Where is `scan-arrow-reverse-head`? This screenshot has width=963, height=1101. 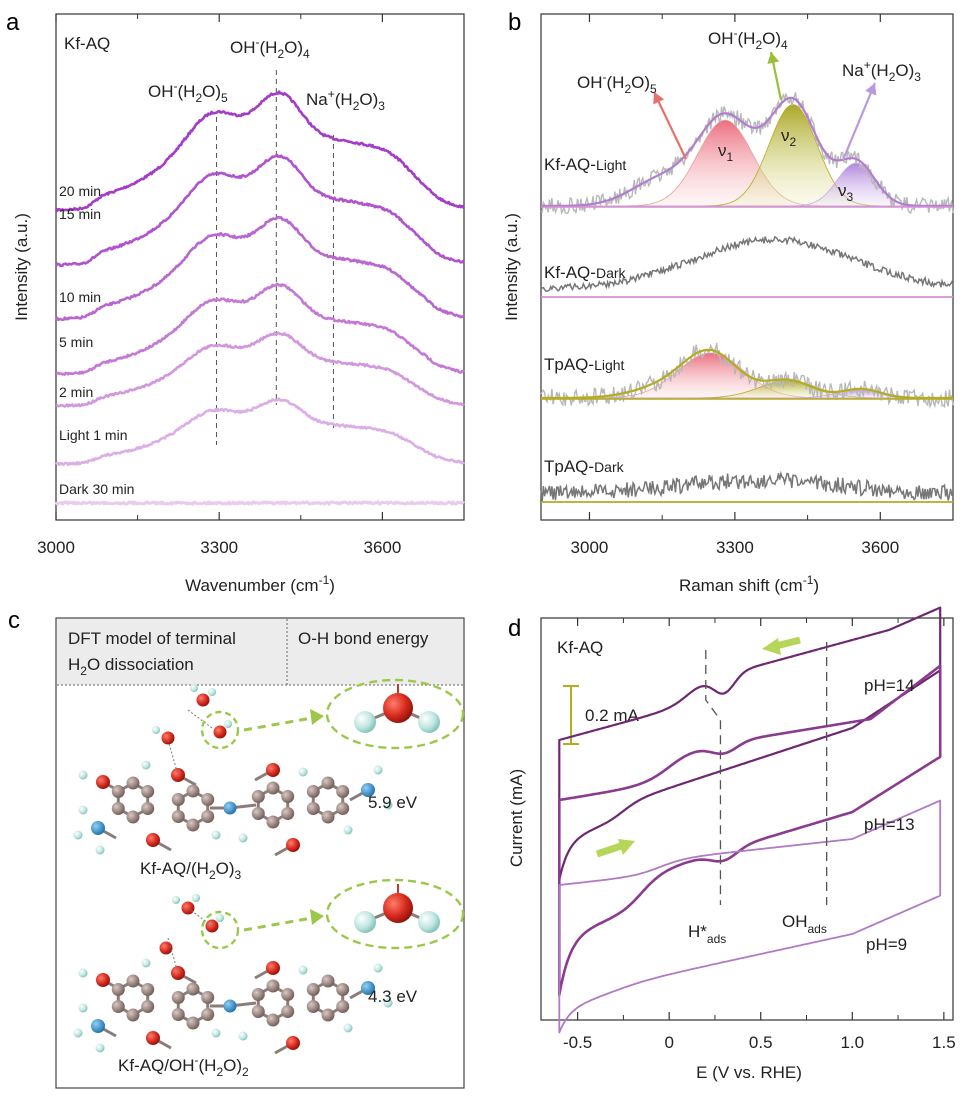
scan-arrow-reverse-head is located at coordinates (771, 646).